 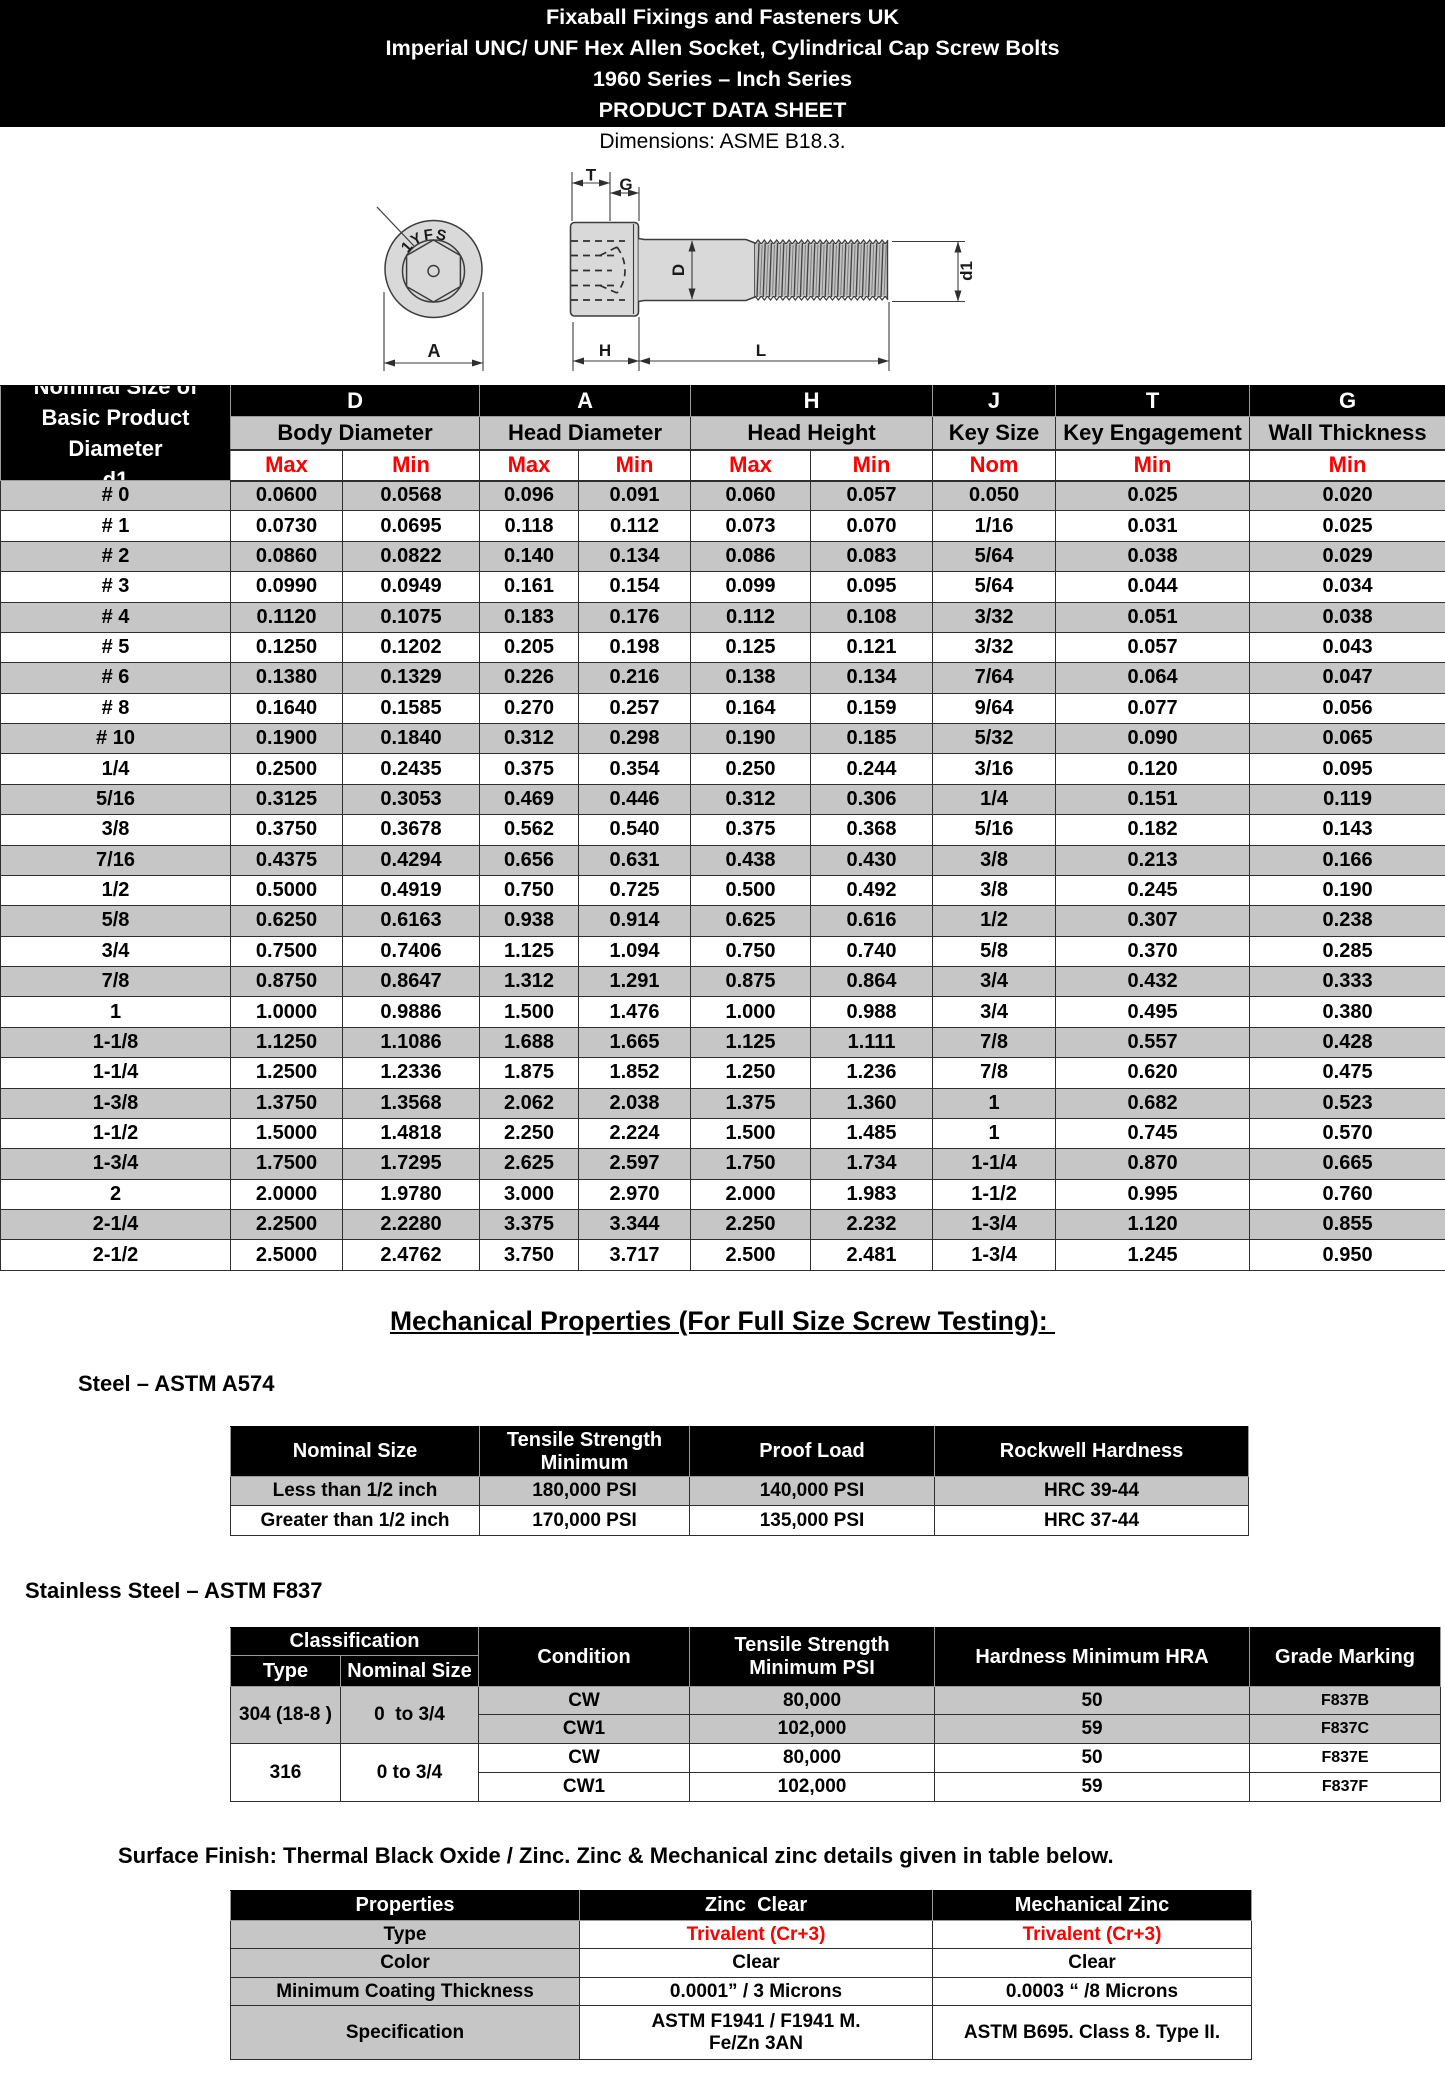 I want to click on svg-text: H, so click(x=605, y=350).